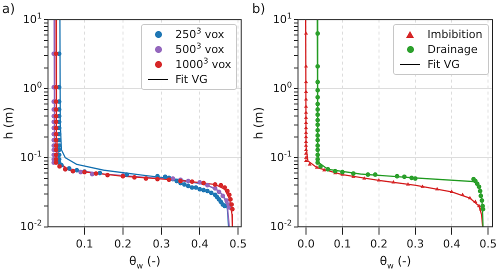  I want to click on legend-label: 500$^{3}$ vox, so click(199, 48).